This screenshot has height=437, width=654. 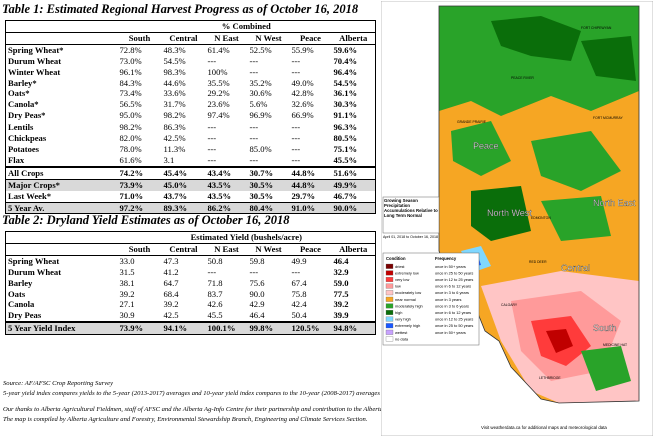 I want to click on table-cell: 46.4, so click(x=341, y=260).